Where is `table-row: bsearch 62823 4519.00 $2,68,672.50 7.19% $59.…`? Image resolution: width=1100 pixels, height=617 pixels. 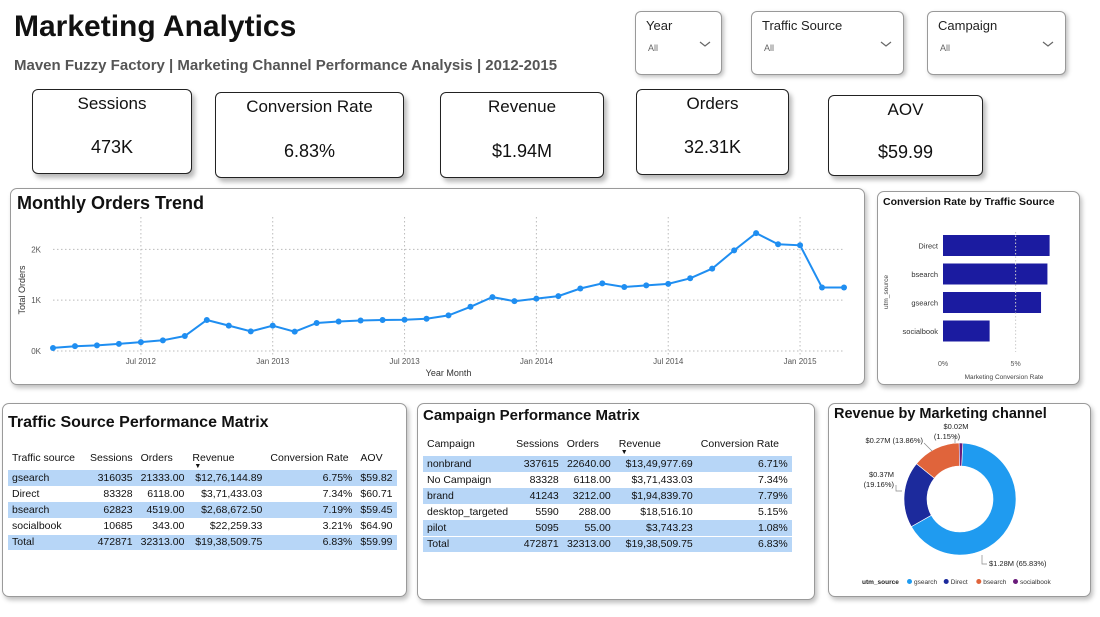
table-row: bsearch 62823 4519.00 $2,68,672.50 7.19% $59.… is located at coordinates (202, 510).